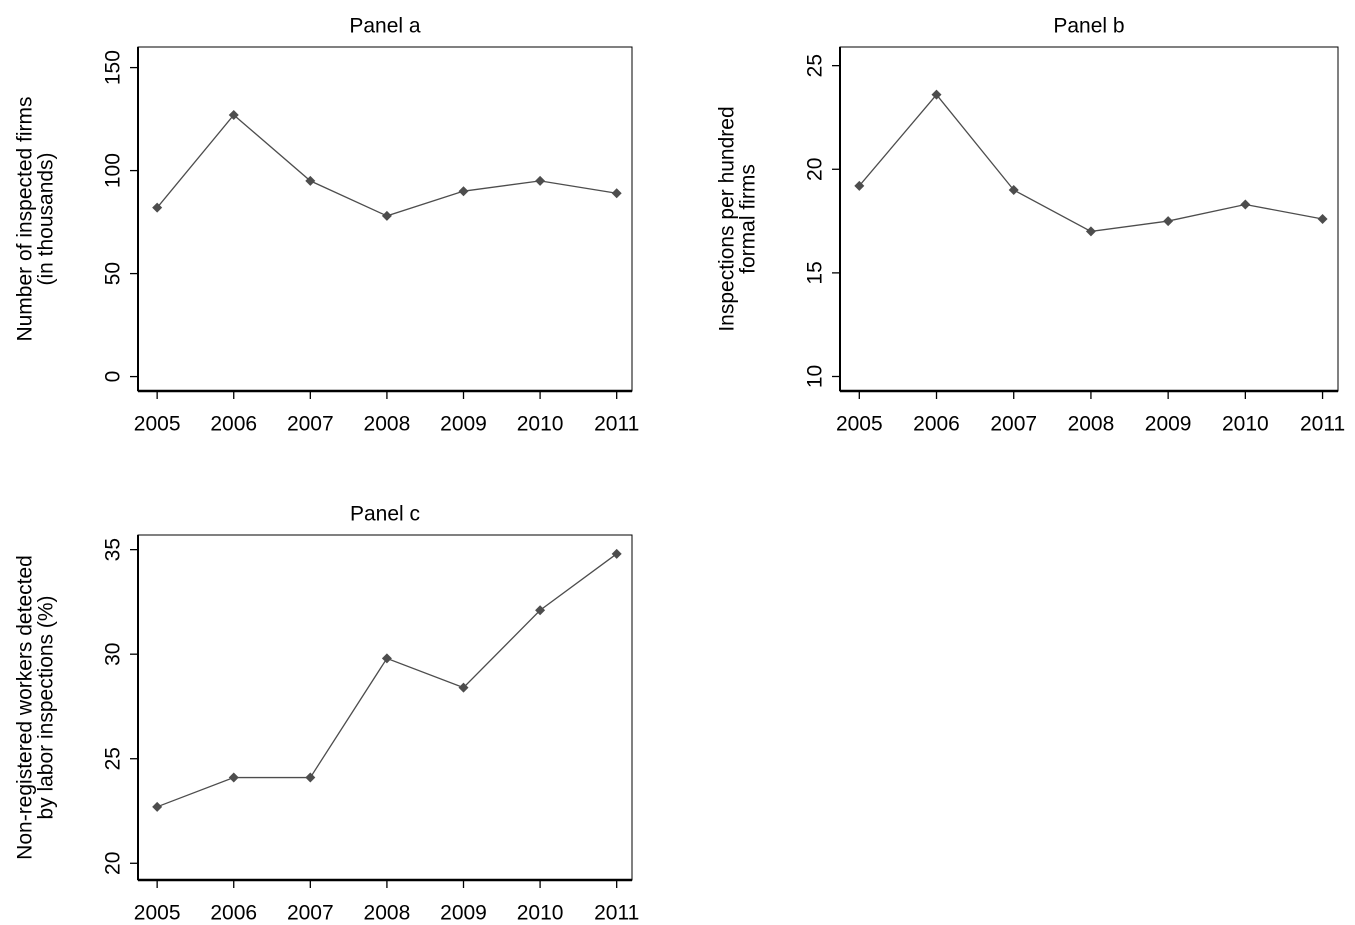  What do you see at coordinates (46, 707) in the screenshot?
I see `y-axis-label: by labor inspections (%)` at bounding box center [46, 707].